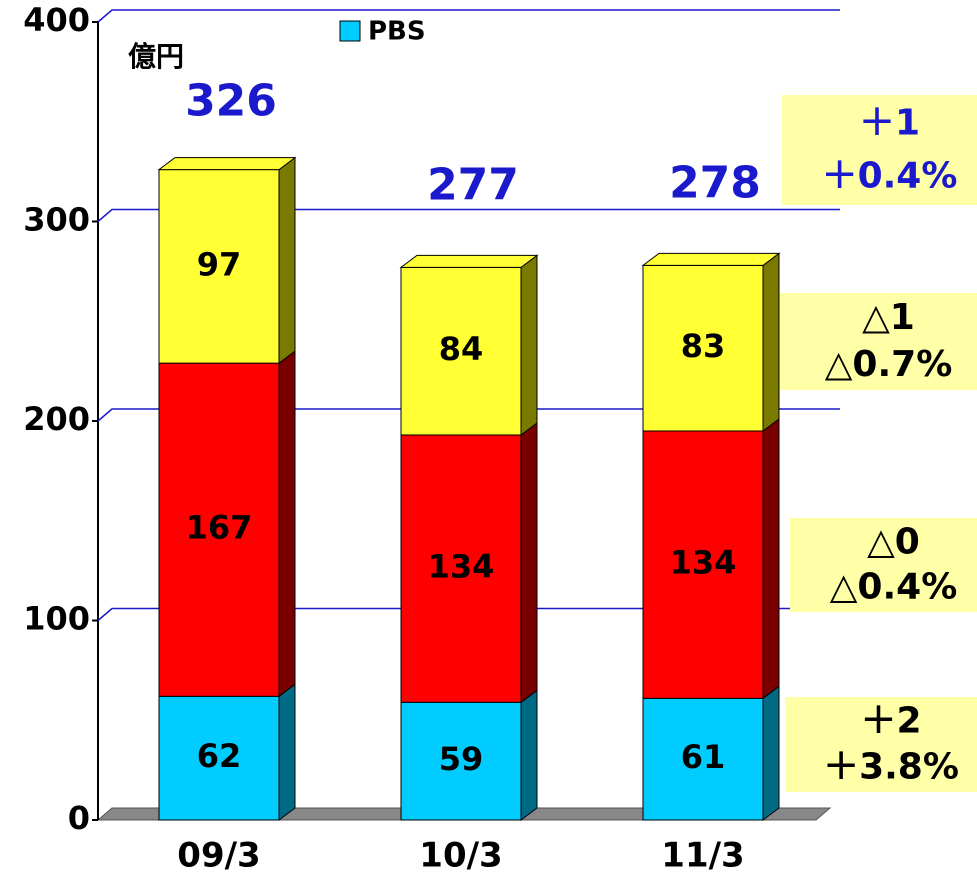  Describe the element at coordinates (231, 101) in the screenshot. I see `total-label: 326` at that location.